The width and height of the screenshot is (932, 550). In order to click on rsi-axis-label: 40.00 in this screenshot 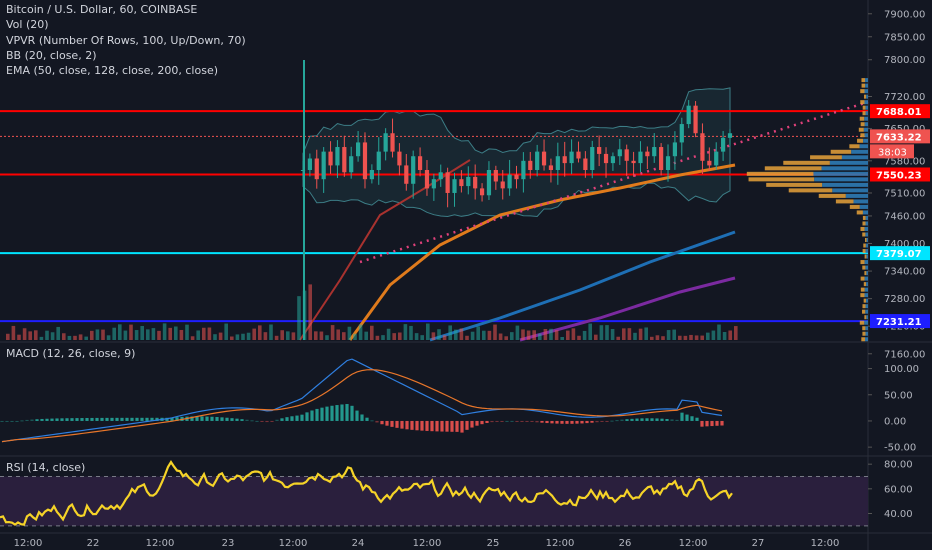, I will do `click(898, 514)`.